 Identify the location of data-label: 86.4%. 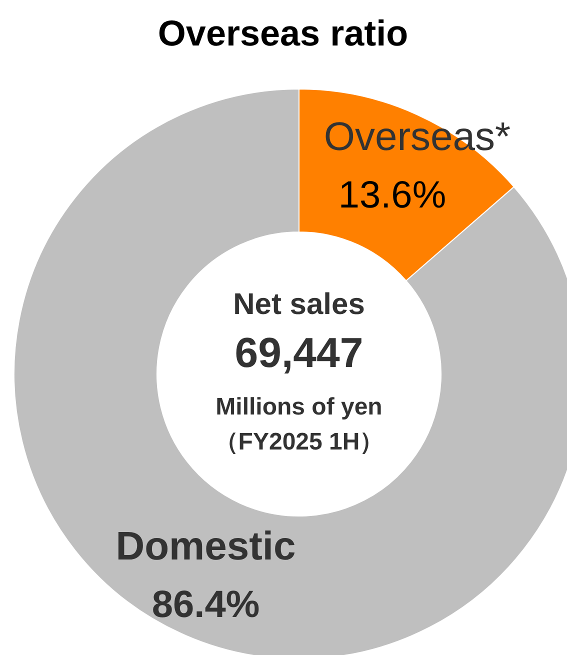
(206, 605).